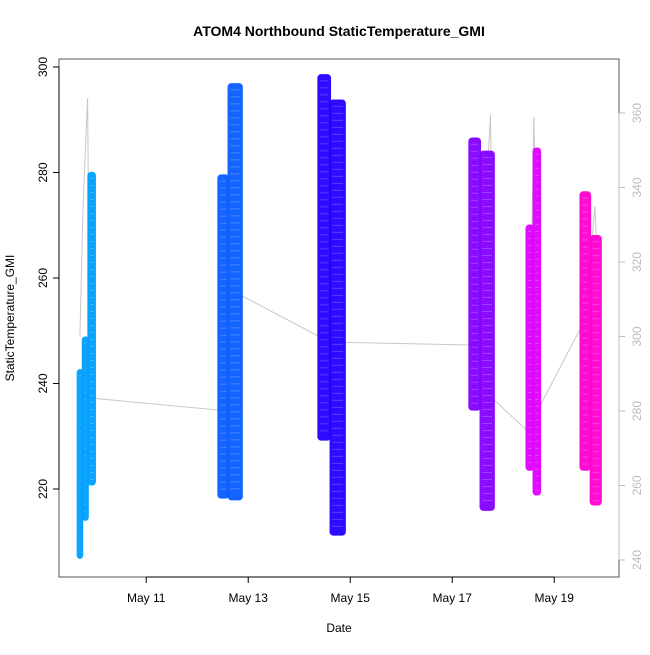 This screenshot has height=655, width=650. Describe the element at coordinates (637, 560) in the screenshot. I see `y2-tick-label: 240` at that location.